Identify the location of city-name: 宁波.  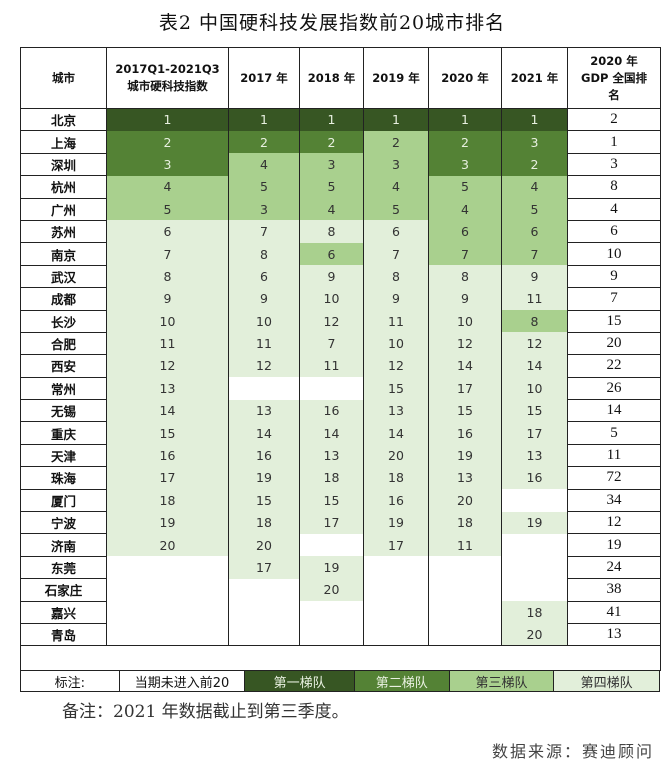
(63, 523).